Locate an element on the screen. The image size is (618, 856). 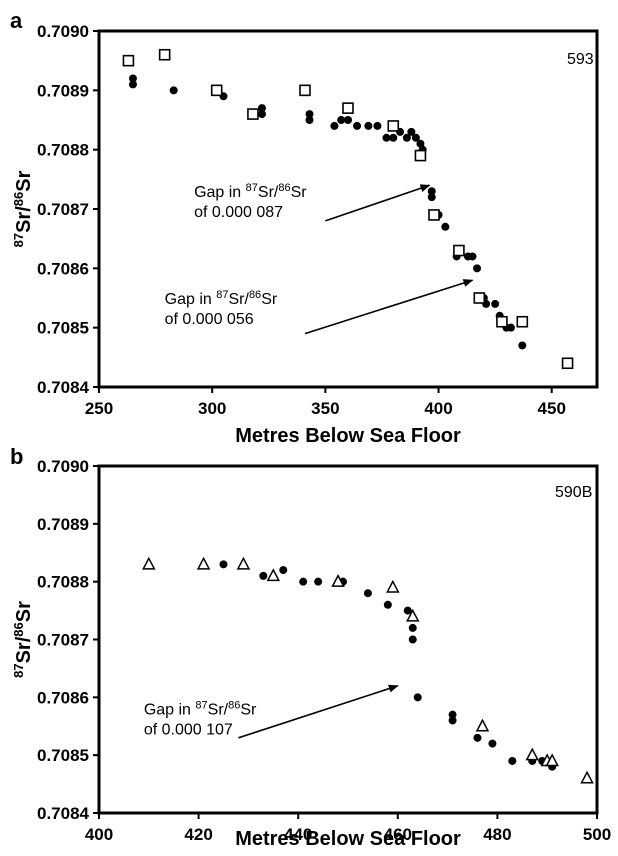
panel-letter: b is located at coordinates (16, 456).